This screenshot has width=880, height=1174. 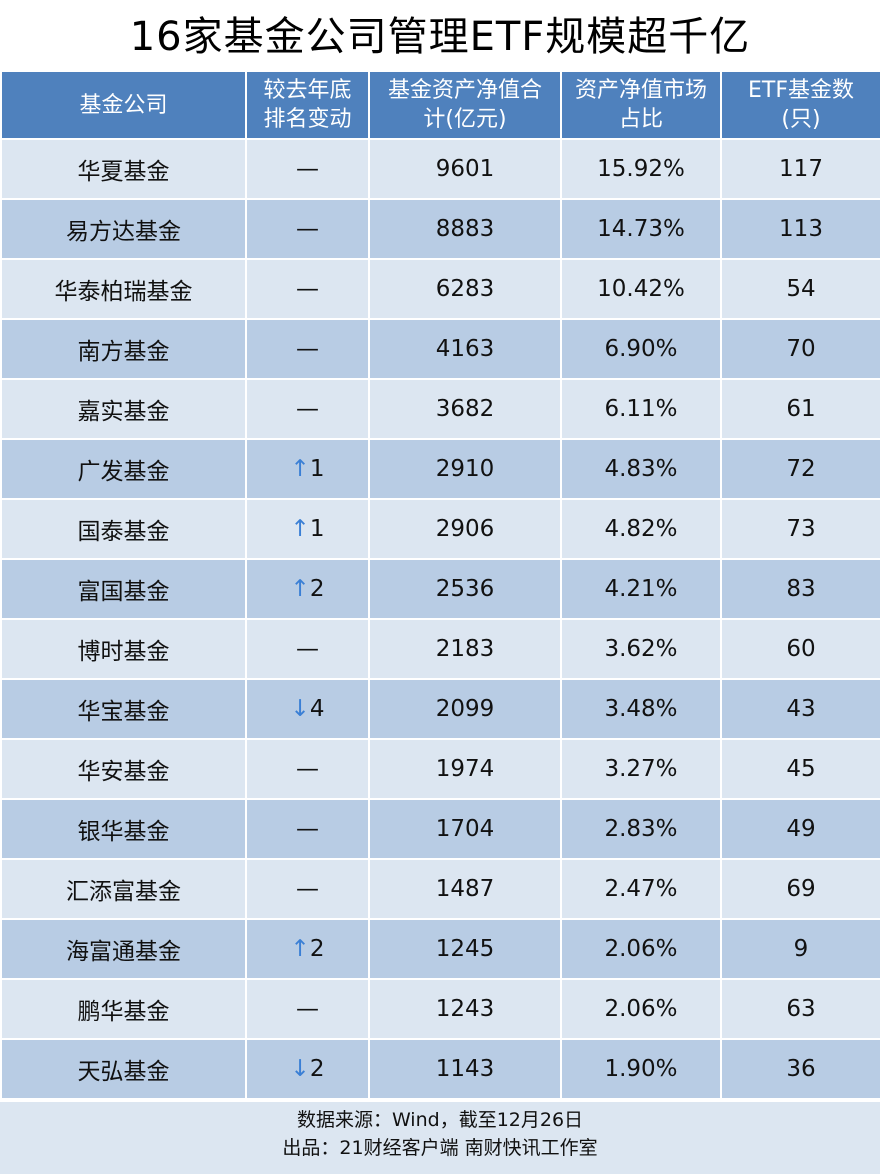 What do you see at coordinates (800, 105) in the screenshot?
I see `header-fund-count: ETF基金数 (只)` at bounding box center [800, 105].